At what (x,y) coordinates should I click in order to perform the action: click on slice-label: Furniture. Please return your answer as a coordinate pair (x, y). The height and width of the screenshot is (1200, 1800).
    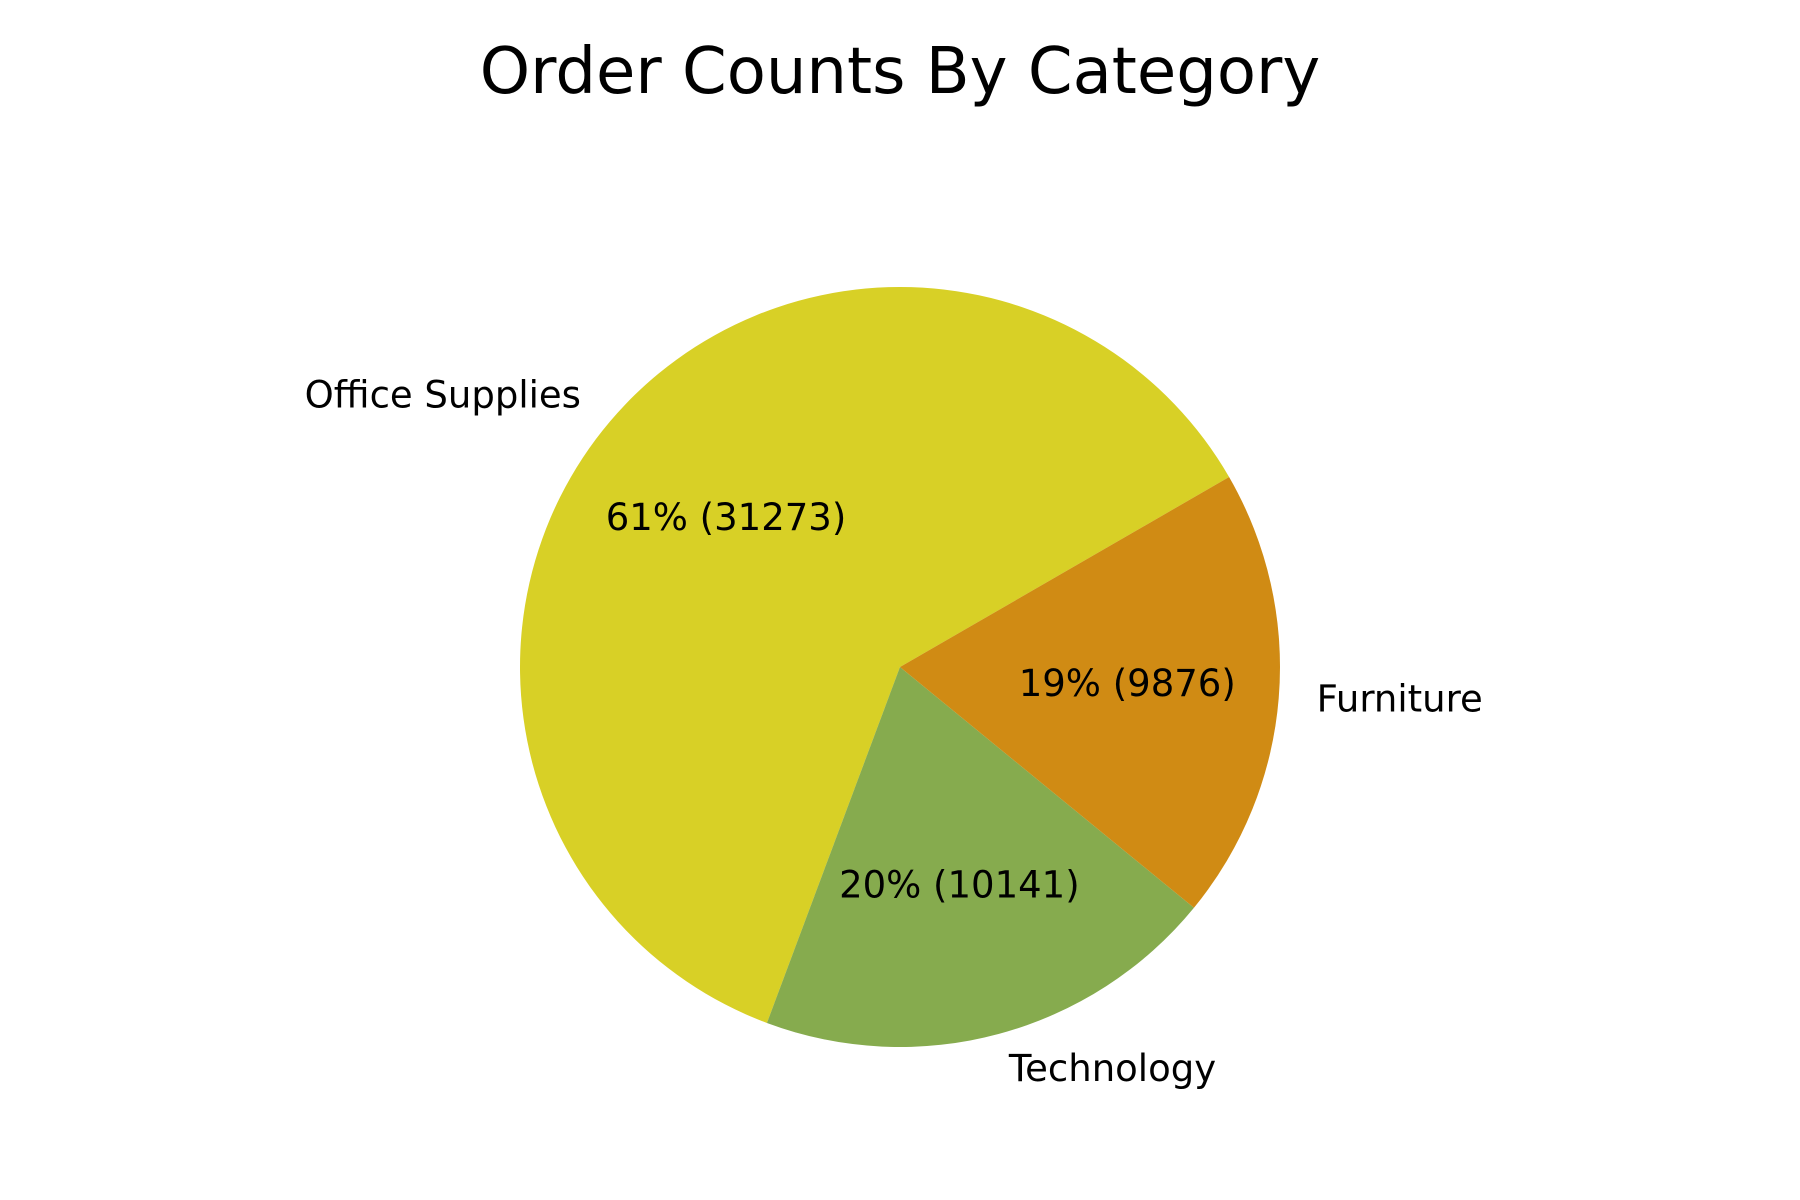
    Looking at the image, I should click on (1400, 698).